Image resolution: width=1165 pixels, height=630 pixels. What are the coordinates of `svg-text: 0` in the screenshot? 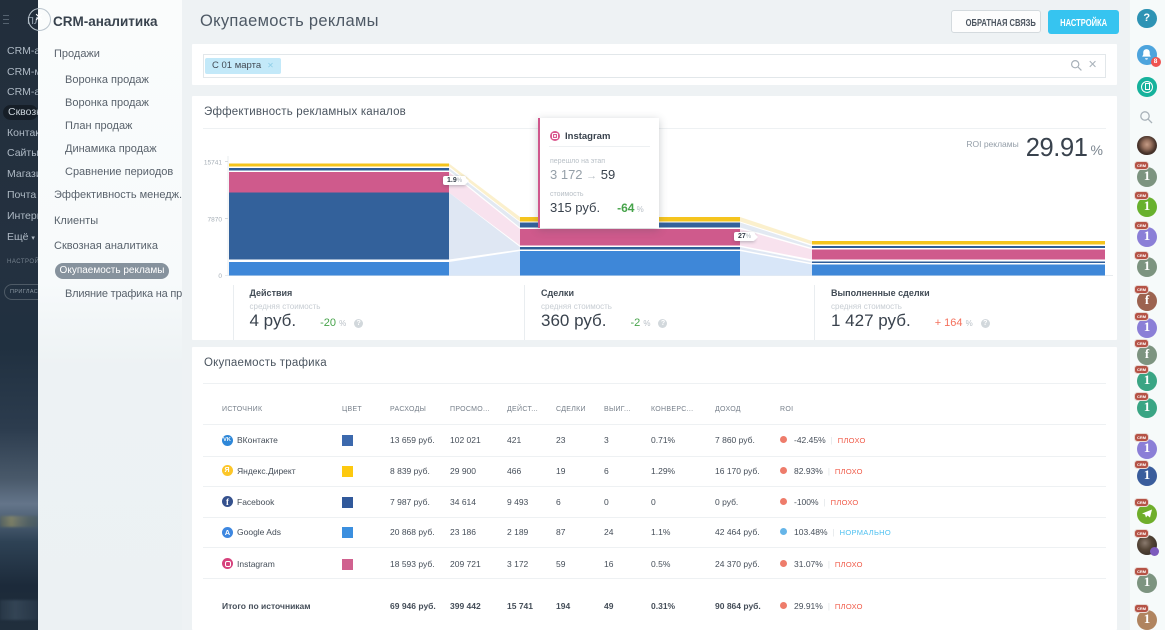 It's located at (220, 276).